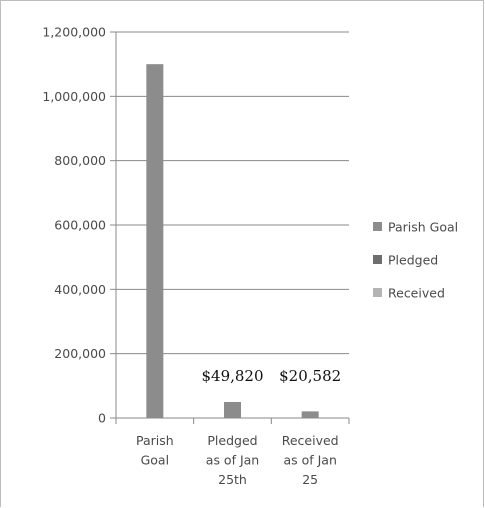 This screenshot has width=485, height=508. What do you see at coordinates (310, 376) in the screenshot?
I see `data-label: $20,582` at bounding box center [310, 376].